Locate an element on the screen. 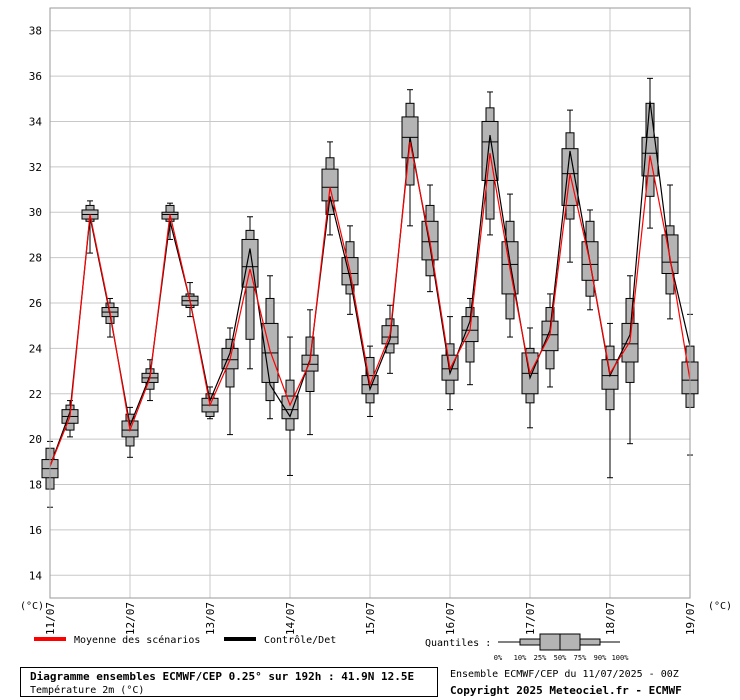  run-info: Ensemble ECMWF/CEP du 11/07/2025 - 00Z is located at coordinates (564, 674).